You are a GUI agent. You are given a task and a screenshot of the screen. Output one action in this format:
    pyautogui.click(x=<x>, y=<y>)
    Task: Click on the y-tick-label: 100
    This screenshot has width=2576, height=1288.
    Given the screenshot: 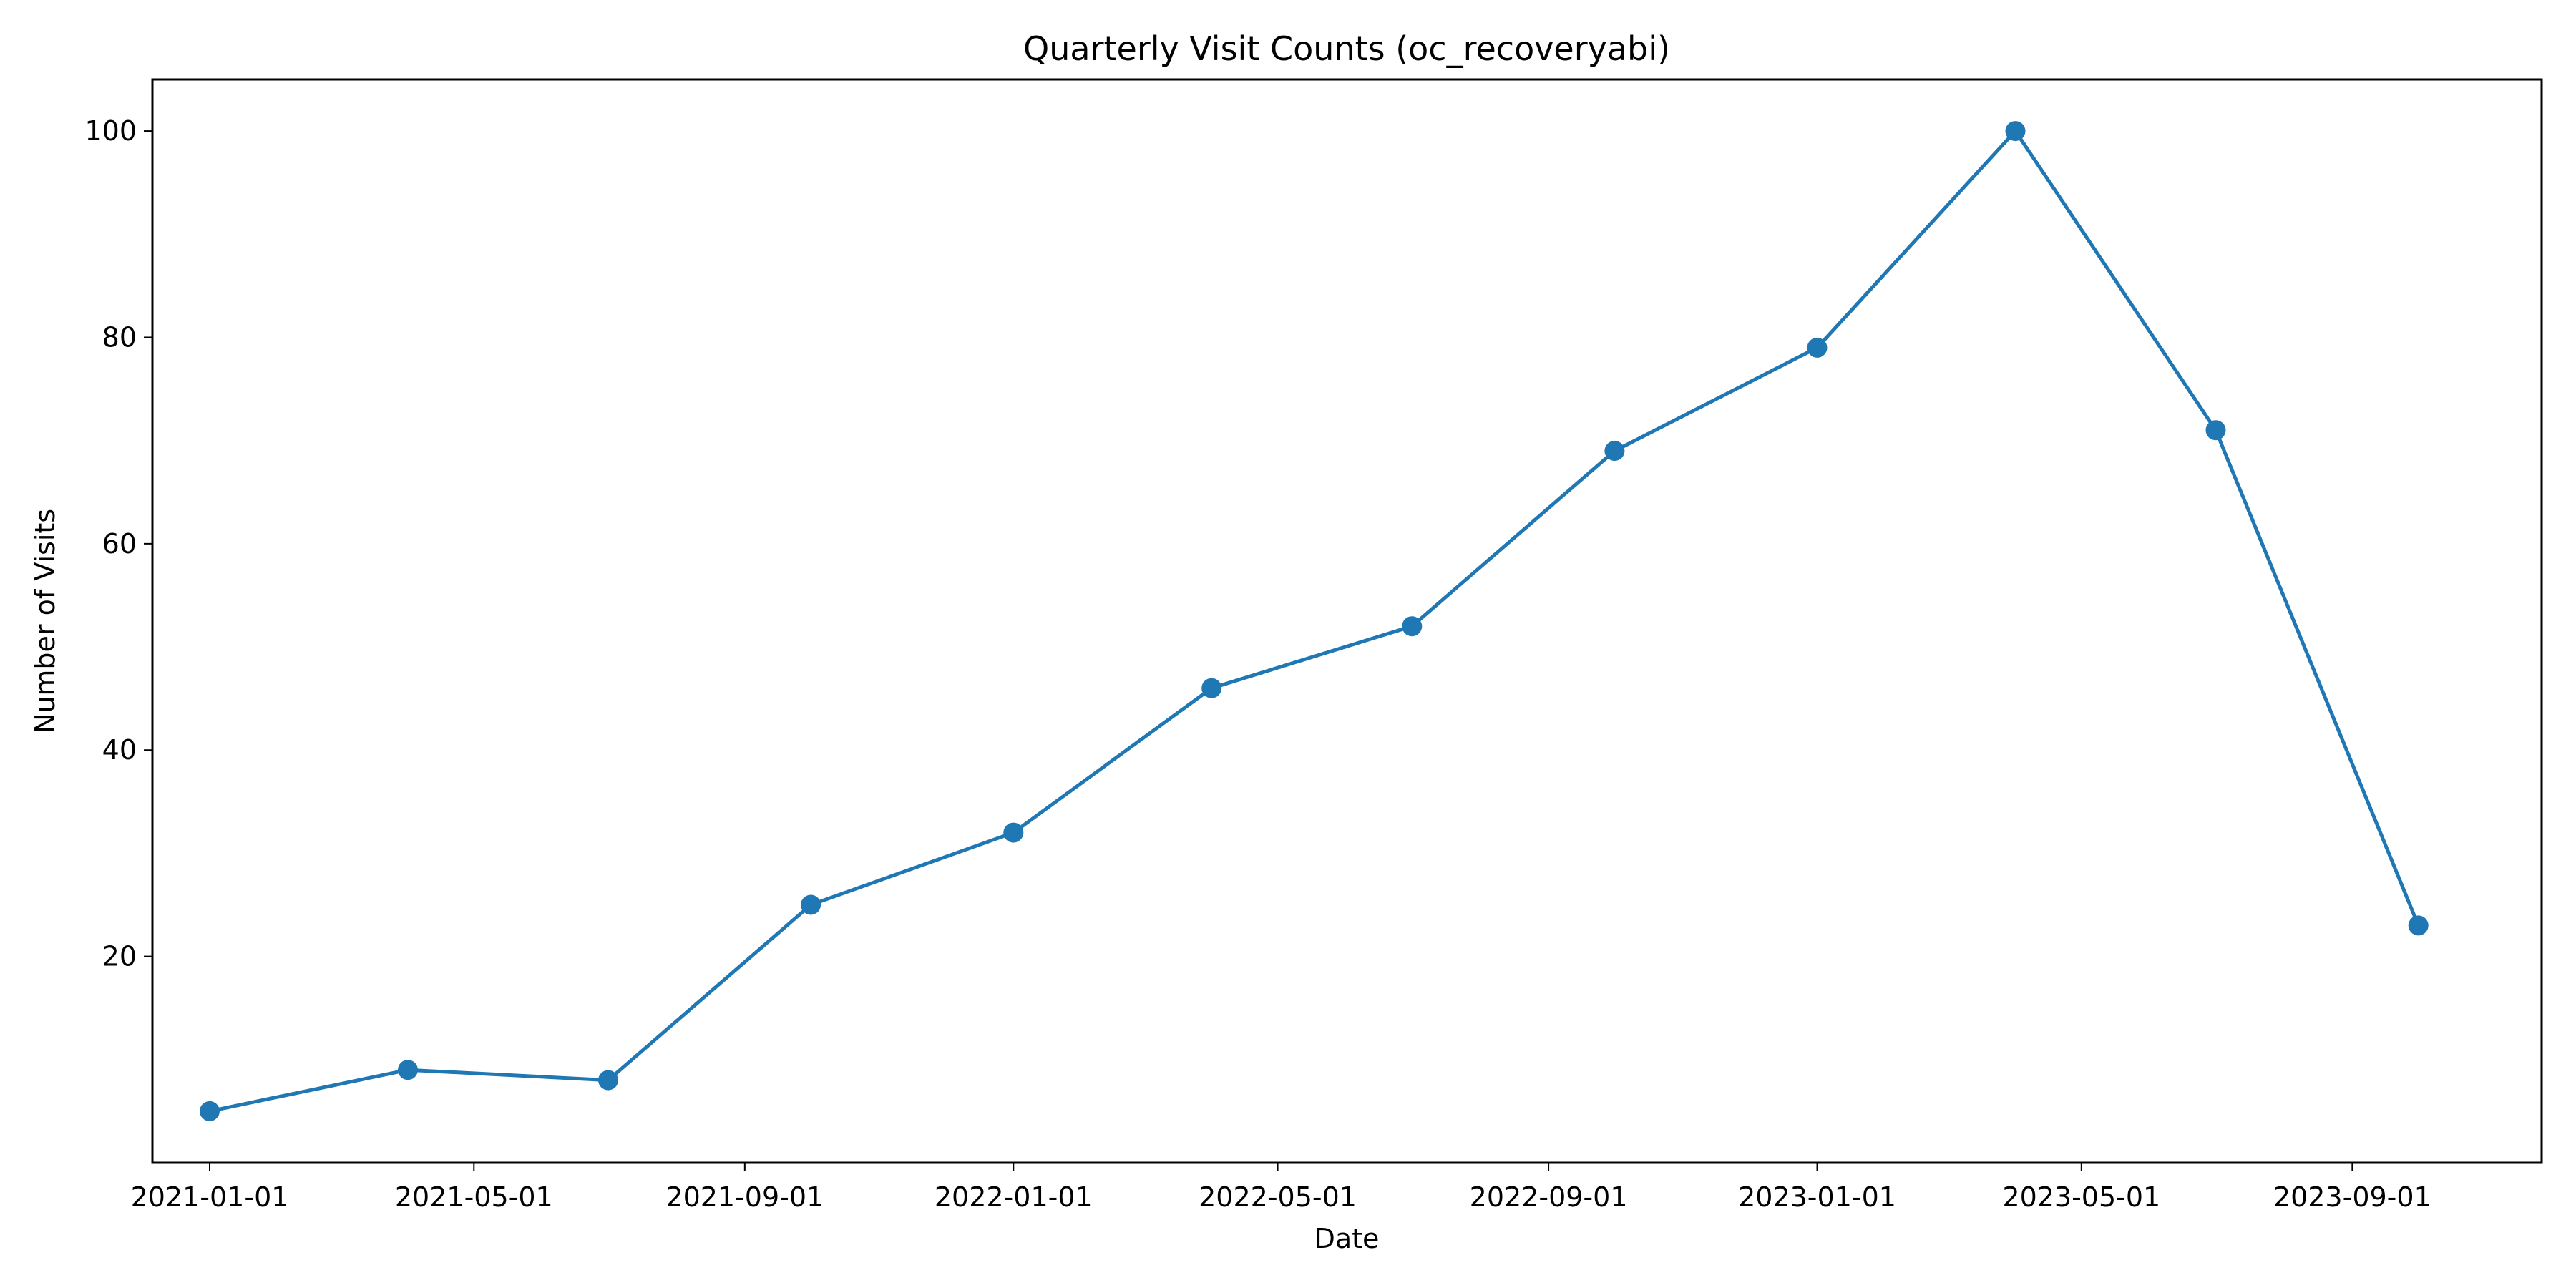 What is the action you would take?
    pyautogui.click(x=110, y=131)
    